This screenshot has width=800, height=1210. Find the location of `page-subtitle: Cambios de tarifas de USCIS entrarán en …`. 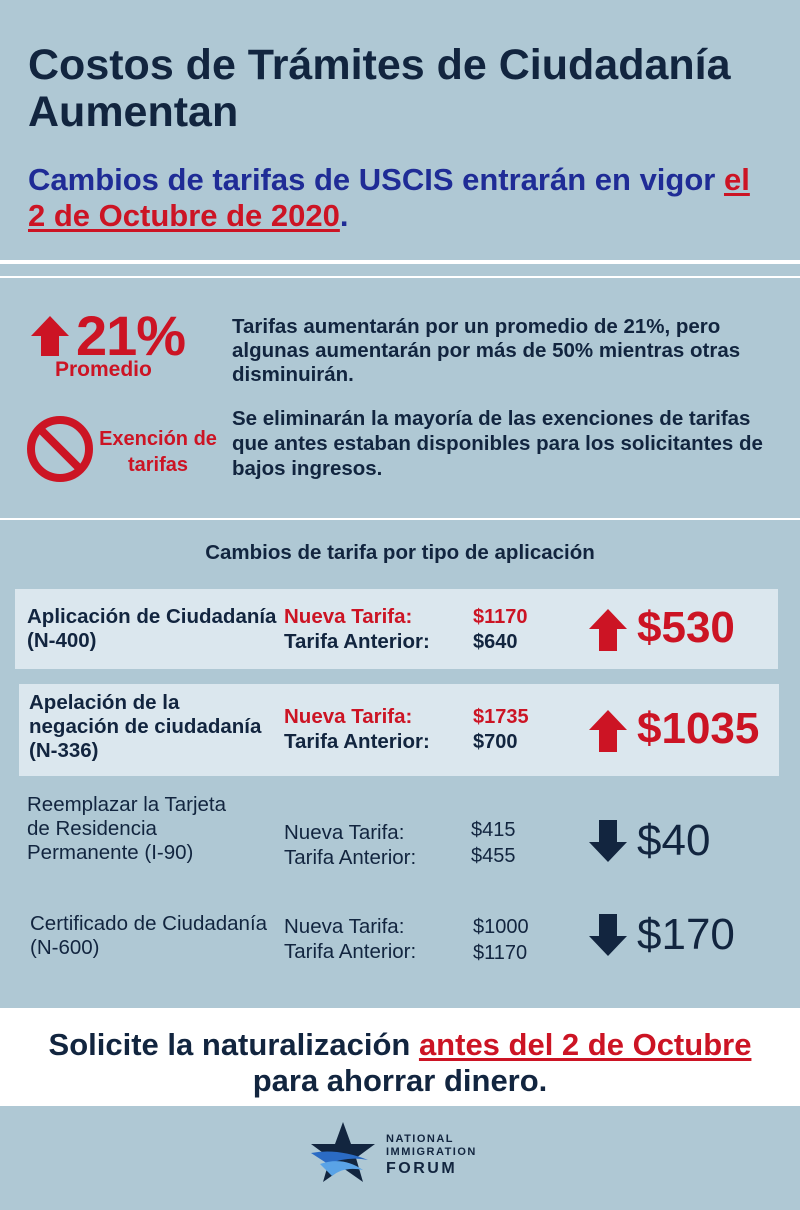

page-subtitle: Cambios de tarifas de USCIS entrarán en … is located at coordinates (398, 198).